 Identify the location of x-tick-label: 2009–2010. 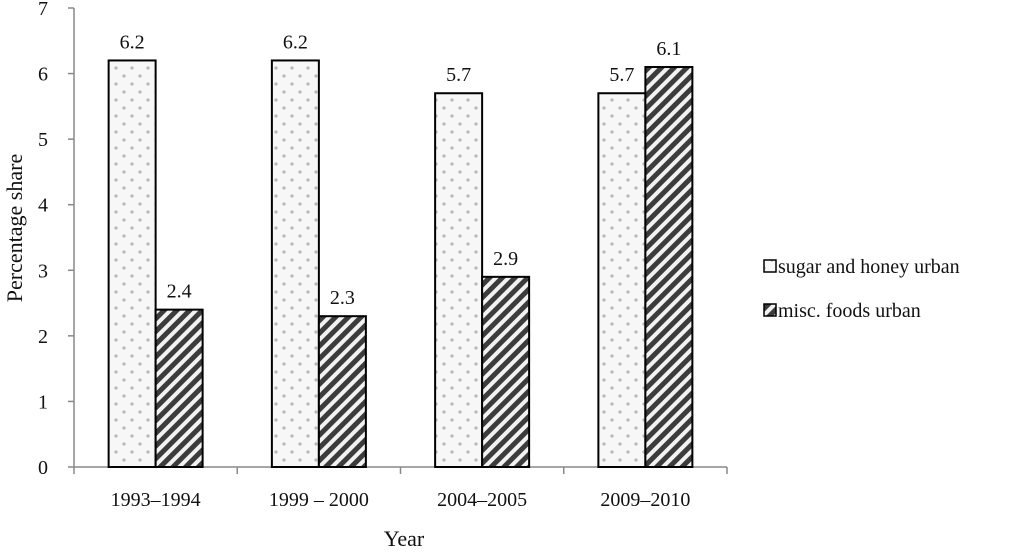
(645, 500).